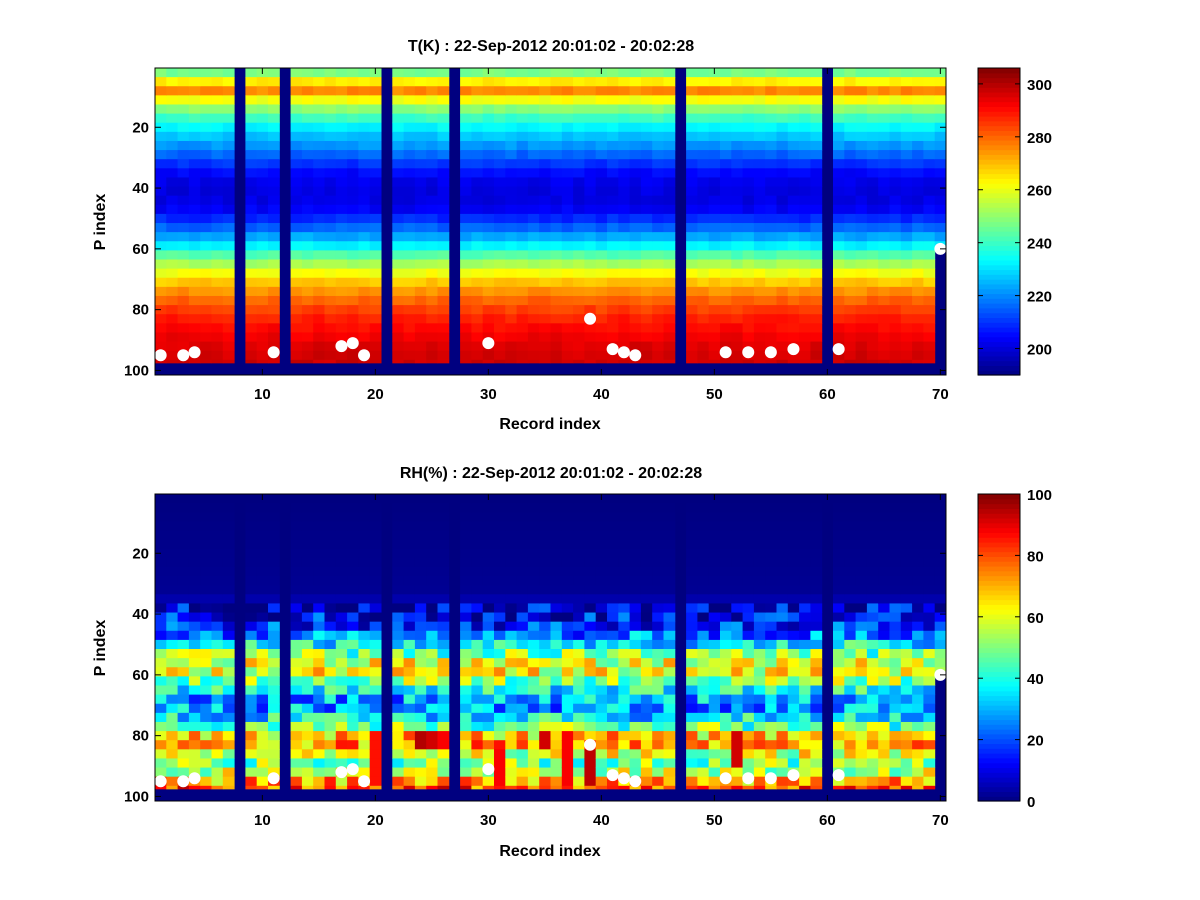 This screenshot has height=900, width=1200. What do you see at coordinates (999, 520) in the screenshot?
I see `colorbar-segment` at bounding box center [999, 520].